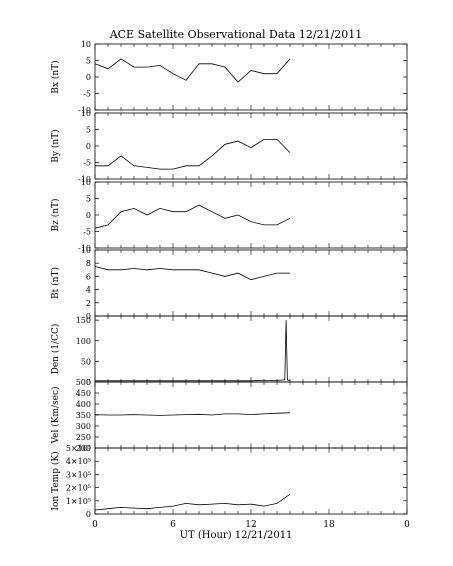 The height and width of the screenshot is (566, 453). Describe the element at coordinates (55, 349) in the screenshot. I see `y-axis-label: Den (1/CC)` at that location.